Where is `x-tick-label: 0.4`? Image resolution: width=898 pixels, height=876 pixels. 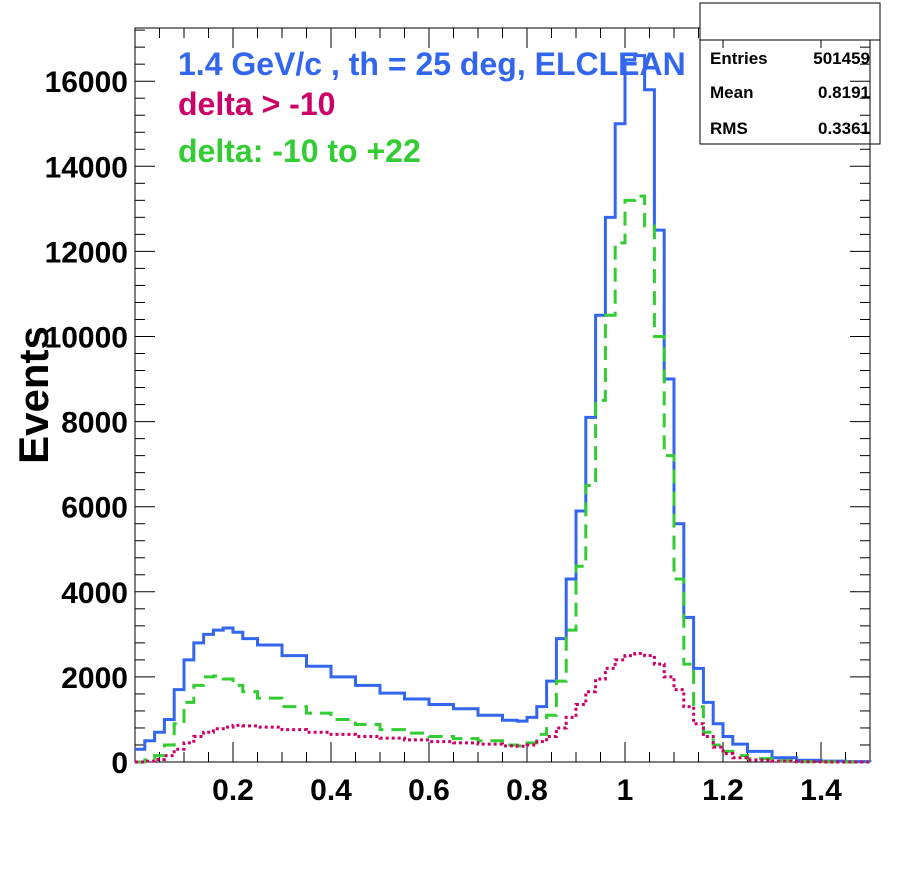
x-tick-label: 0.4 is located at coordinates (331, 790).